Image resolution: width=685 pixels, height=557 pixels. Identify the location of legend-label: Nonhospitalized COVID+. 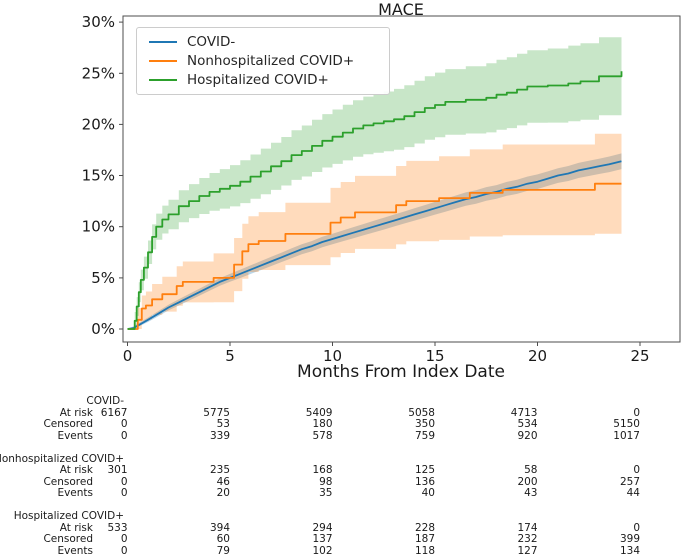
(271, 61).